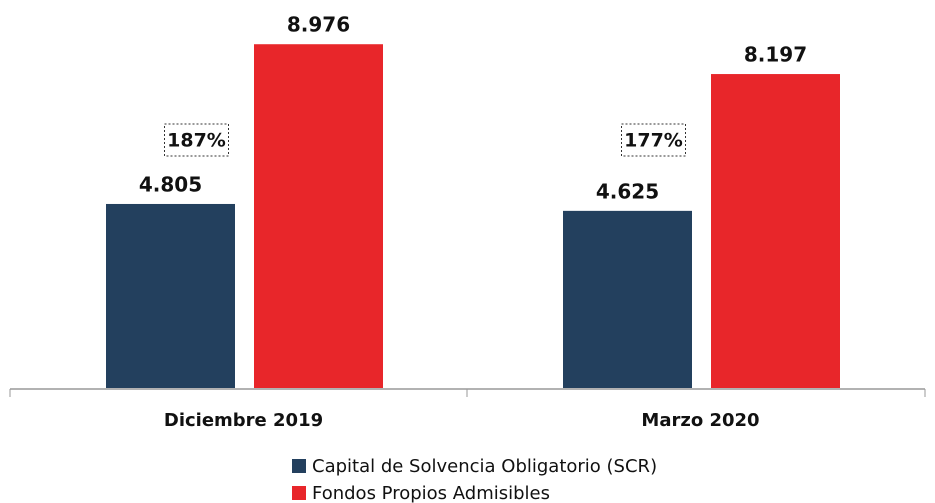 The width and height of the screenshot is (935, 503). I want to click on x-tick-label: Diciembre 2019, so click(243, 420).